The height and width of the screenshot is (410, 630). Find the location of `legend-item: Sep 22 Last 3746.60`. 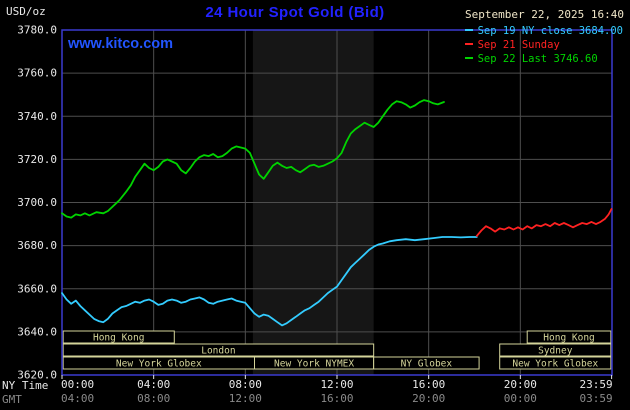

legend-item: Sep 22 Last 3746.60 is located at coordinates (531, 59).